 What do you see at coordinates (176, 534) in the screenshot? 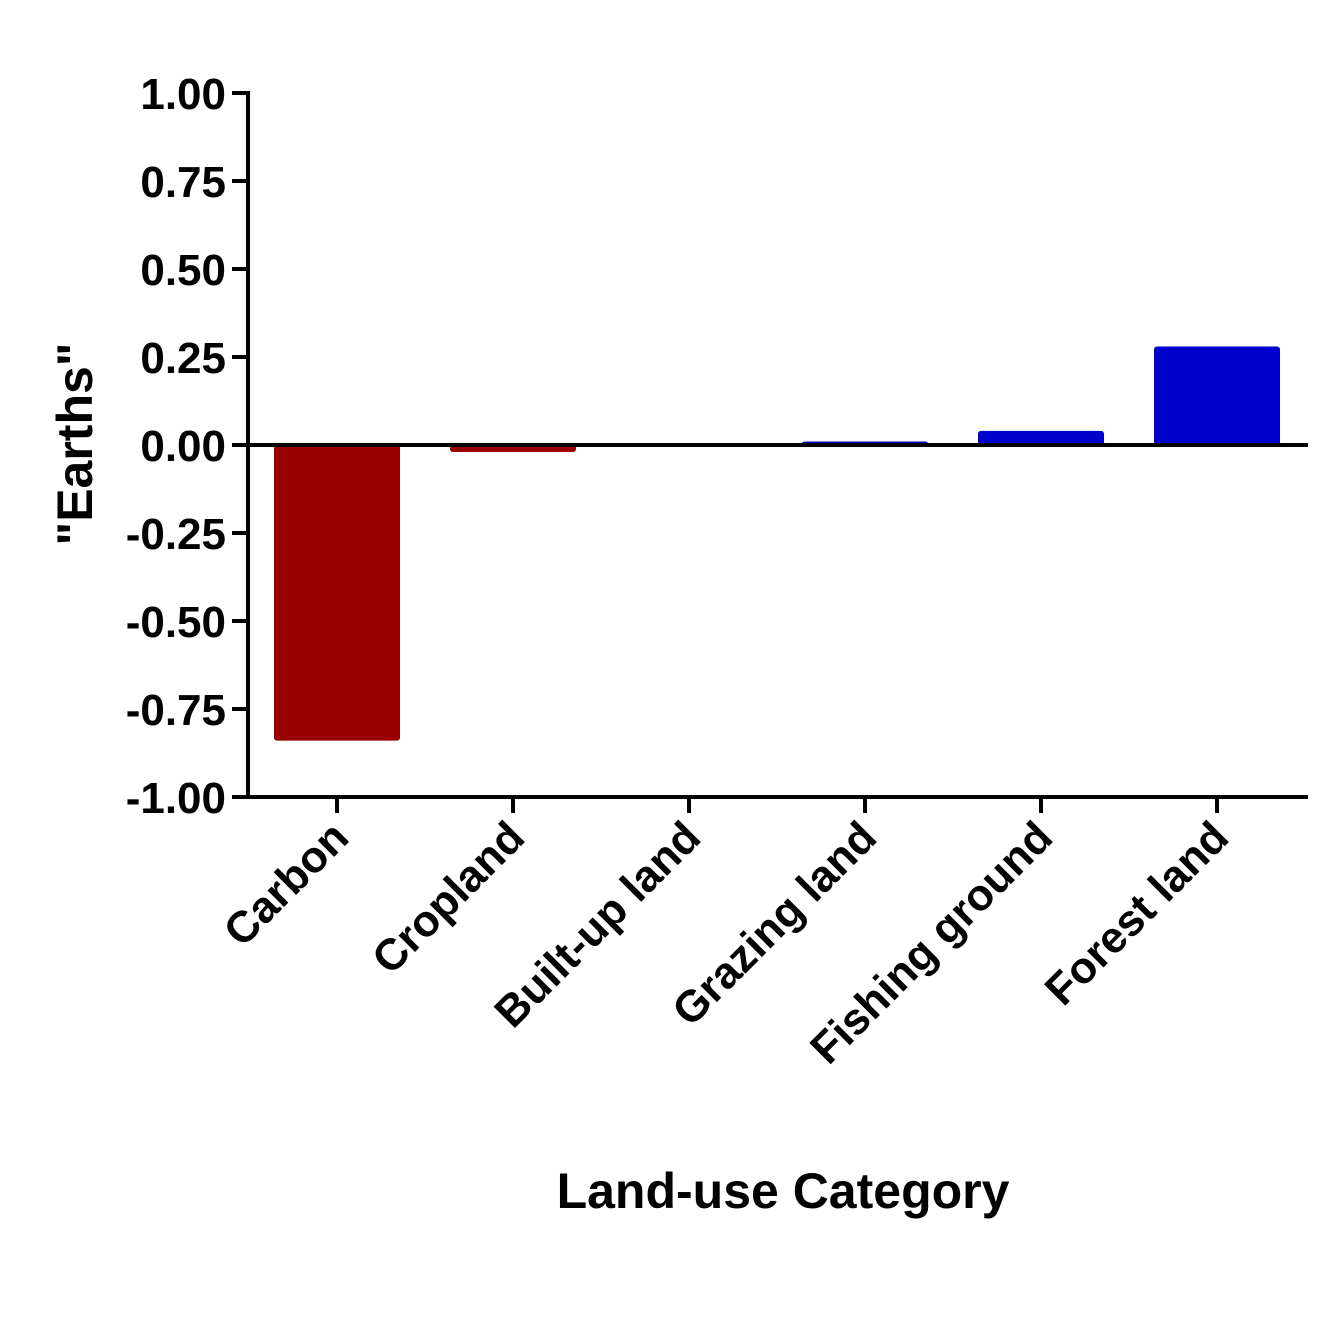
I see `y-tick-label: -0.25` at bounding box center [176, 534].